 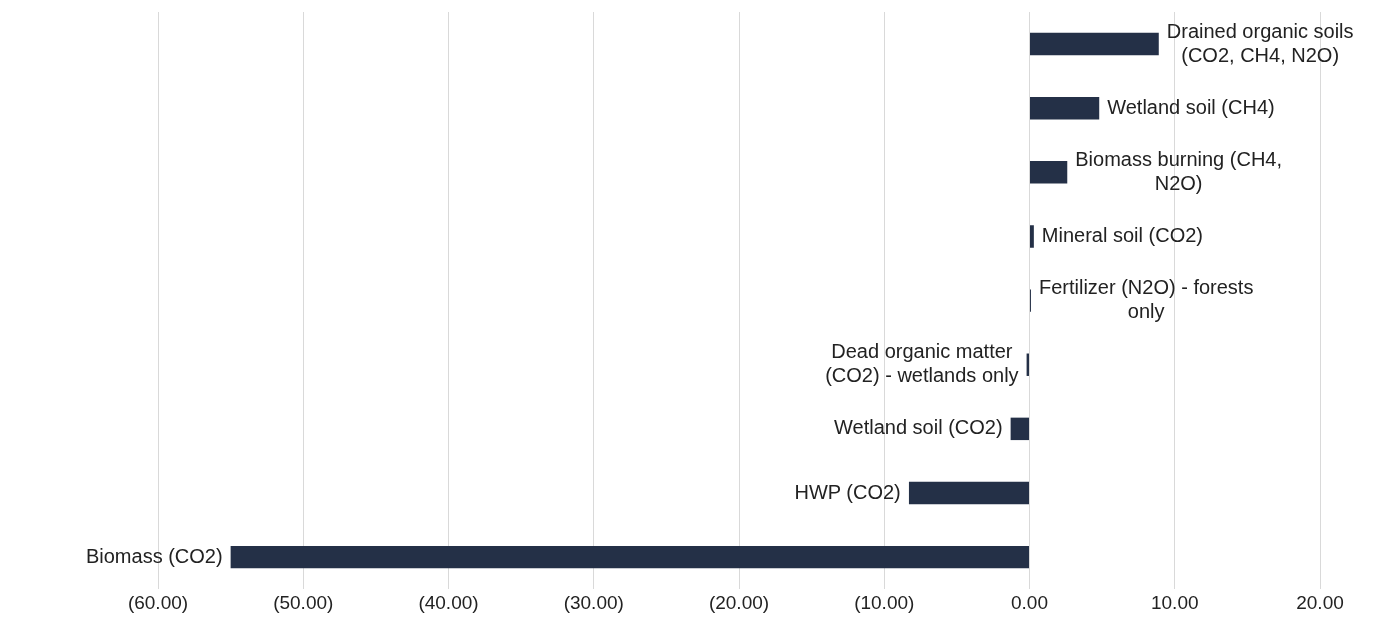 What do you see at coordinates (1029, 602) in the screenshot?
I see `x-tick-label: 0.00` at bounding box center [1029, 602].